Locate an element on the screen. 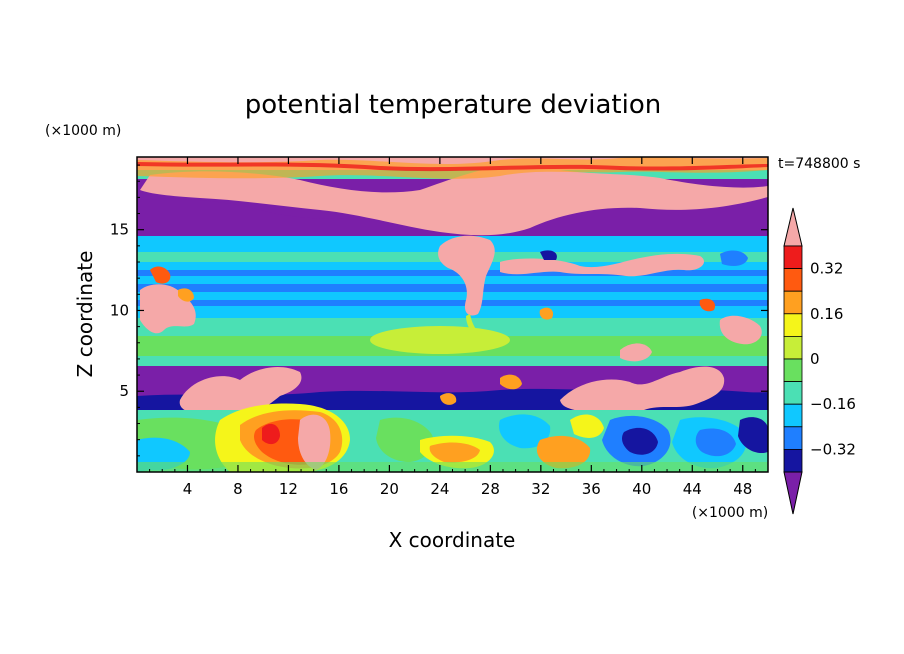 The width and height of the screenshot is (904, 654). y-tick-label: 10 is located at coordinates (119, 310).